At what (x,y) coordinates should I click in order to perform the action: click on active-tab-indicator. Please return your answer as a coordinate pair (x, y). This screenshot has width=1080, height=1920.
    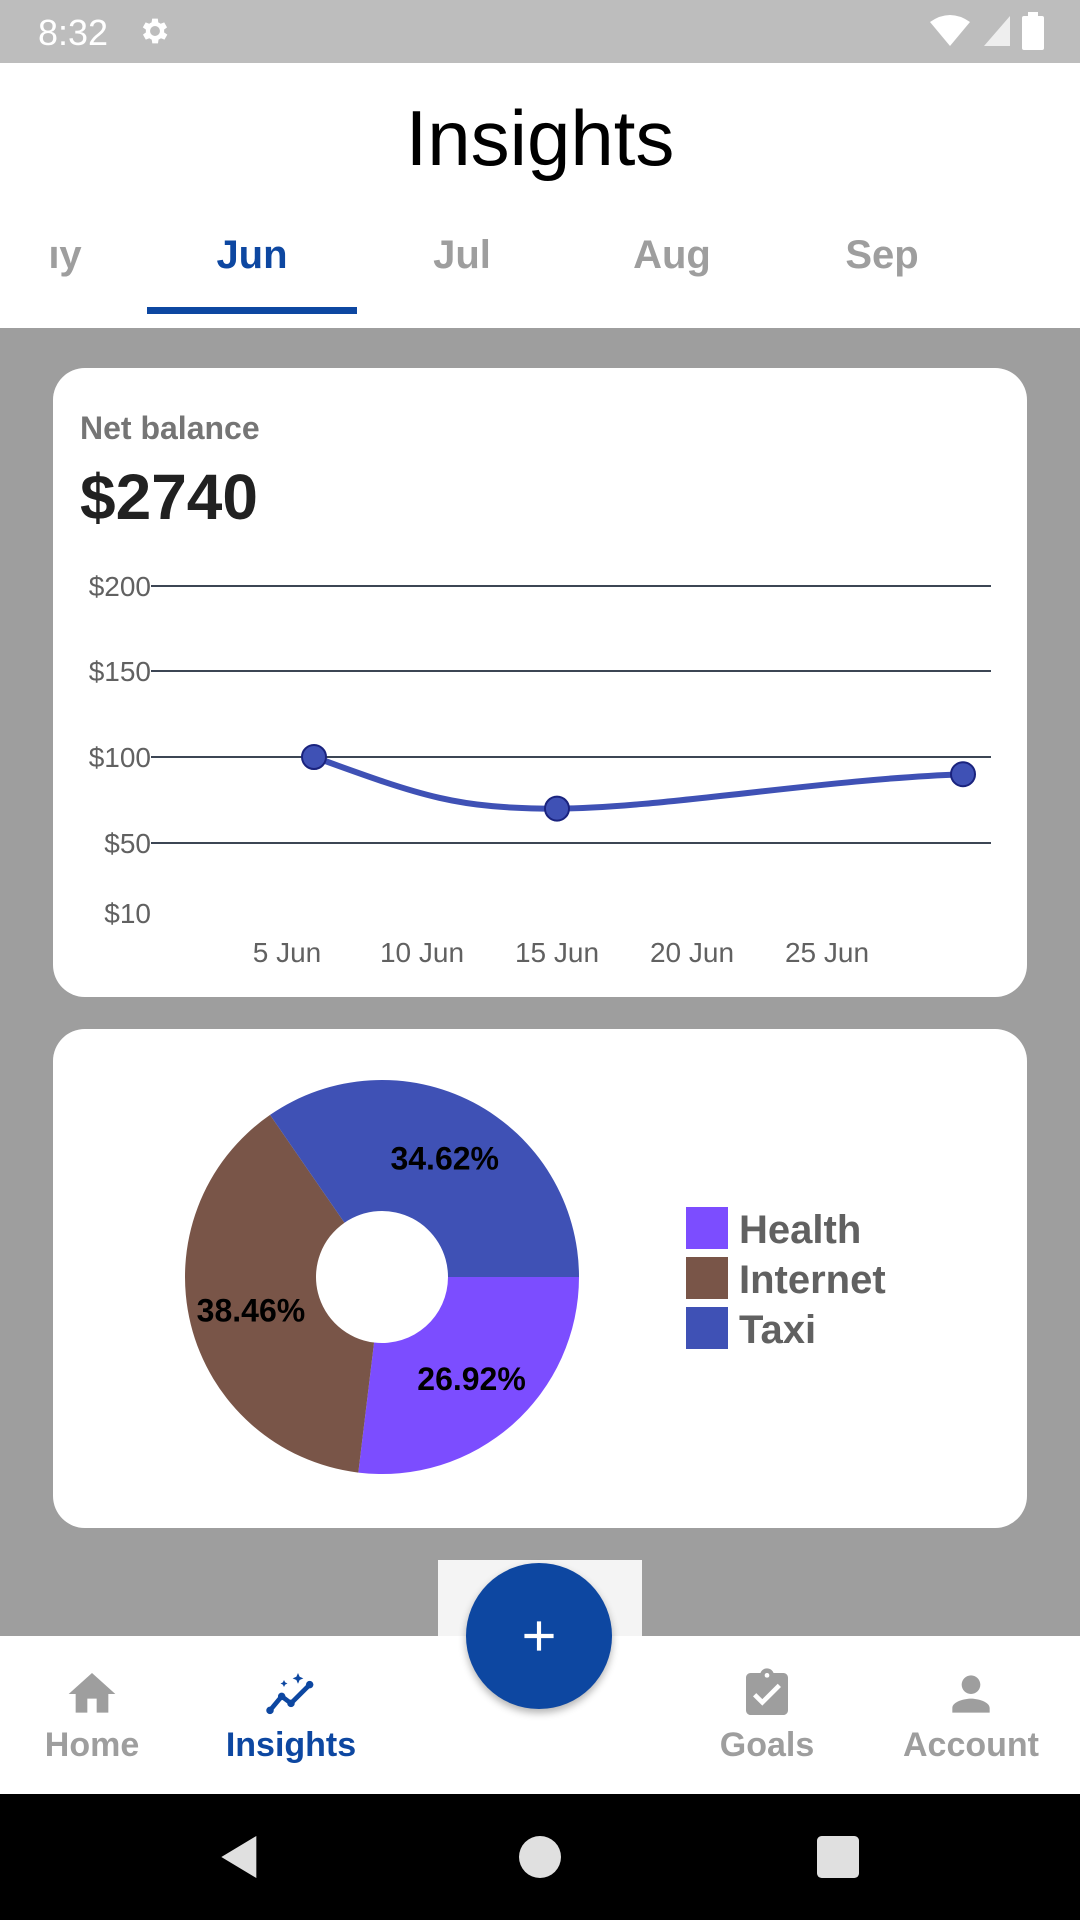
    Looking at the image, I should click on (252, 310).